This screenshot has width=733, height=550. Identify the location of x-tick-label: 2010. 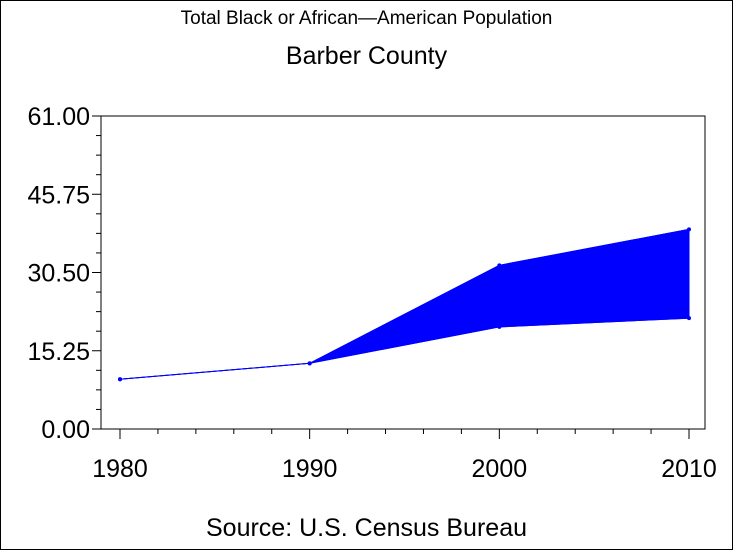
(689, 469).